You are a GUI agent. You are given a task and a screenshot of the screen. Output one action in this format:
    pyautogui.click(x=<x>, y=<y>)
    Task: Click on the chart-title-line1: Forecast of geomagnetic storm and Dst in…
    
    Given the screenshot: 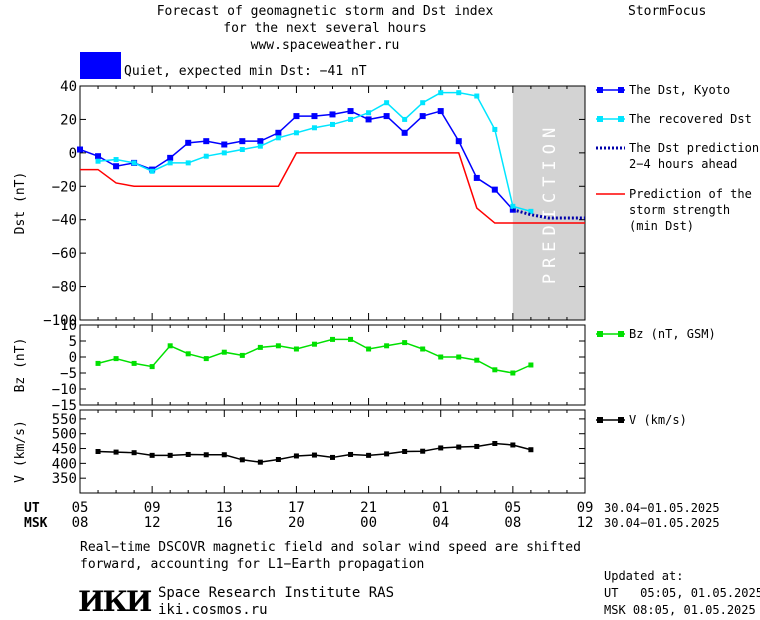 What is the action you would take?
    pyautogui.click(x=325, y=11)
    